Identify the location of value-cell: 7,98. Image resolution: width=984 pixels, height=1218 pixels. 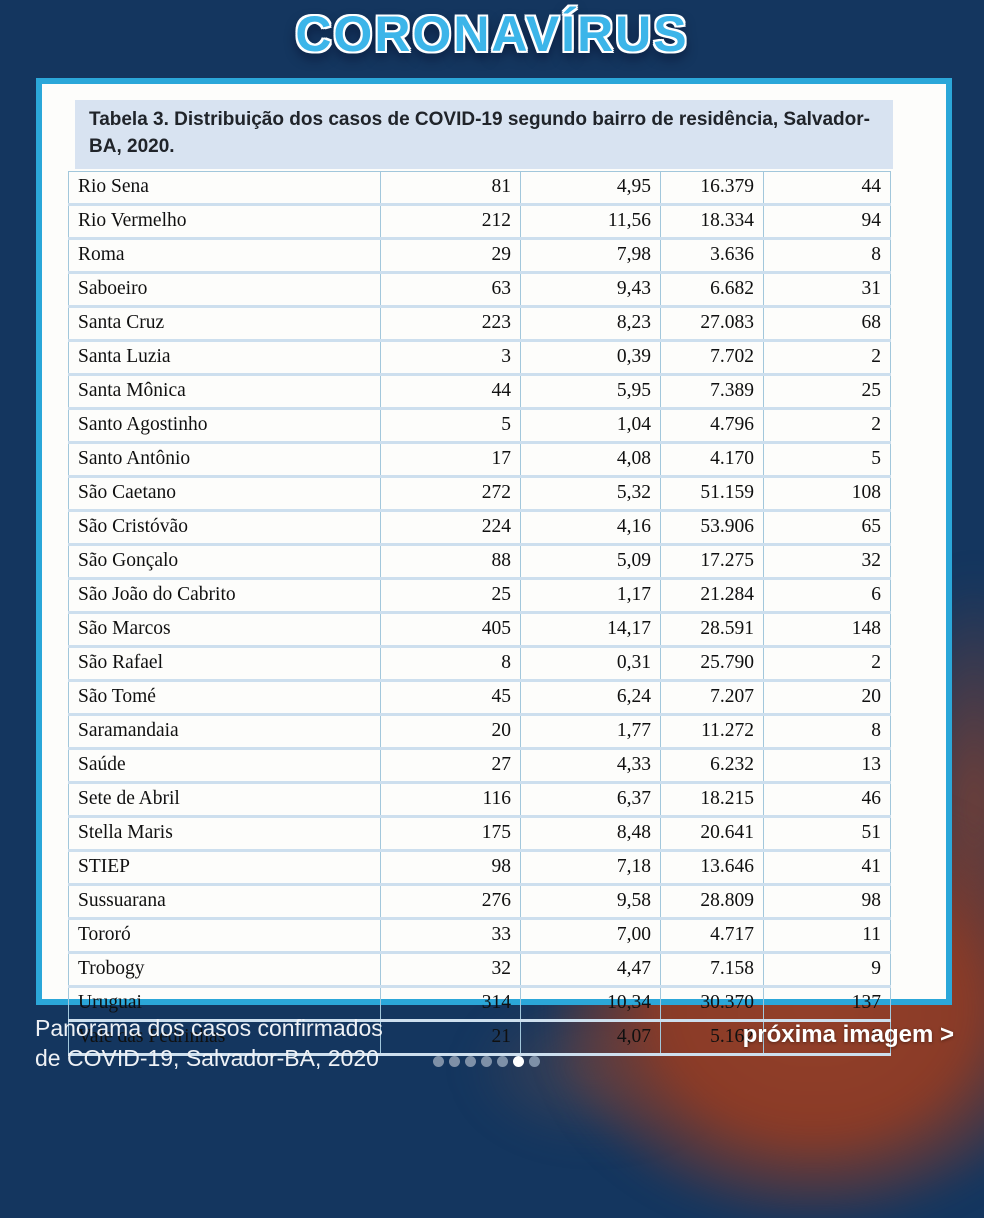
(590, 256).